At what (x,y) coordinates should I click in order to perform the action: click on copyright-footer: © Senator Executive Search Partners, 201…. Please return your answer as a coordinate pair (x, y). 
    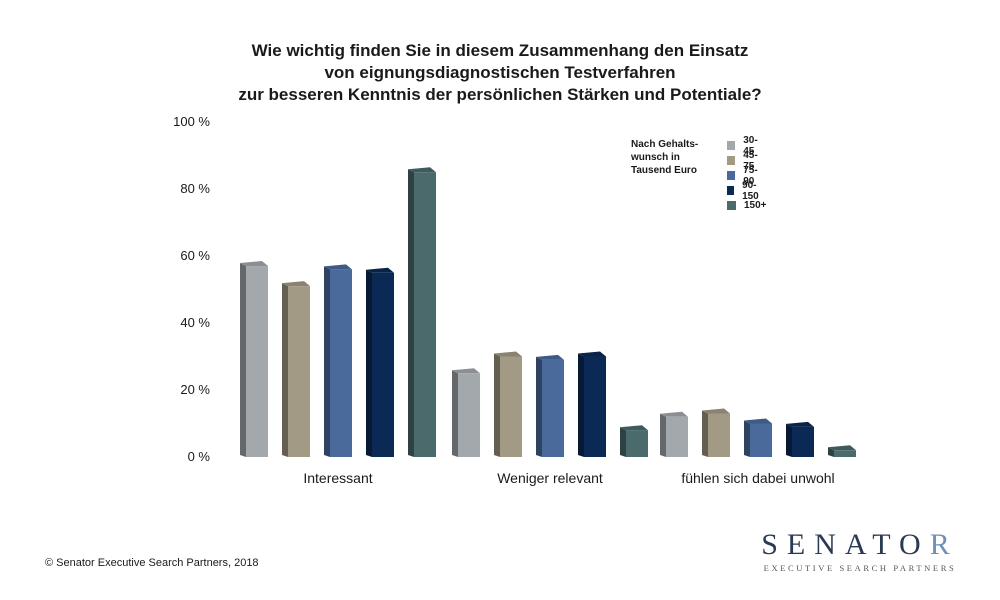
    Looking at the image, I should click on (152, 563).